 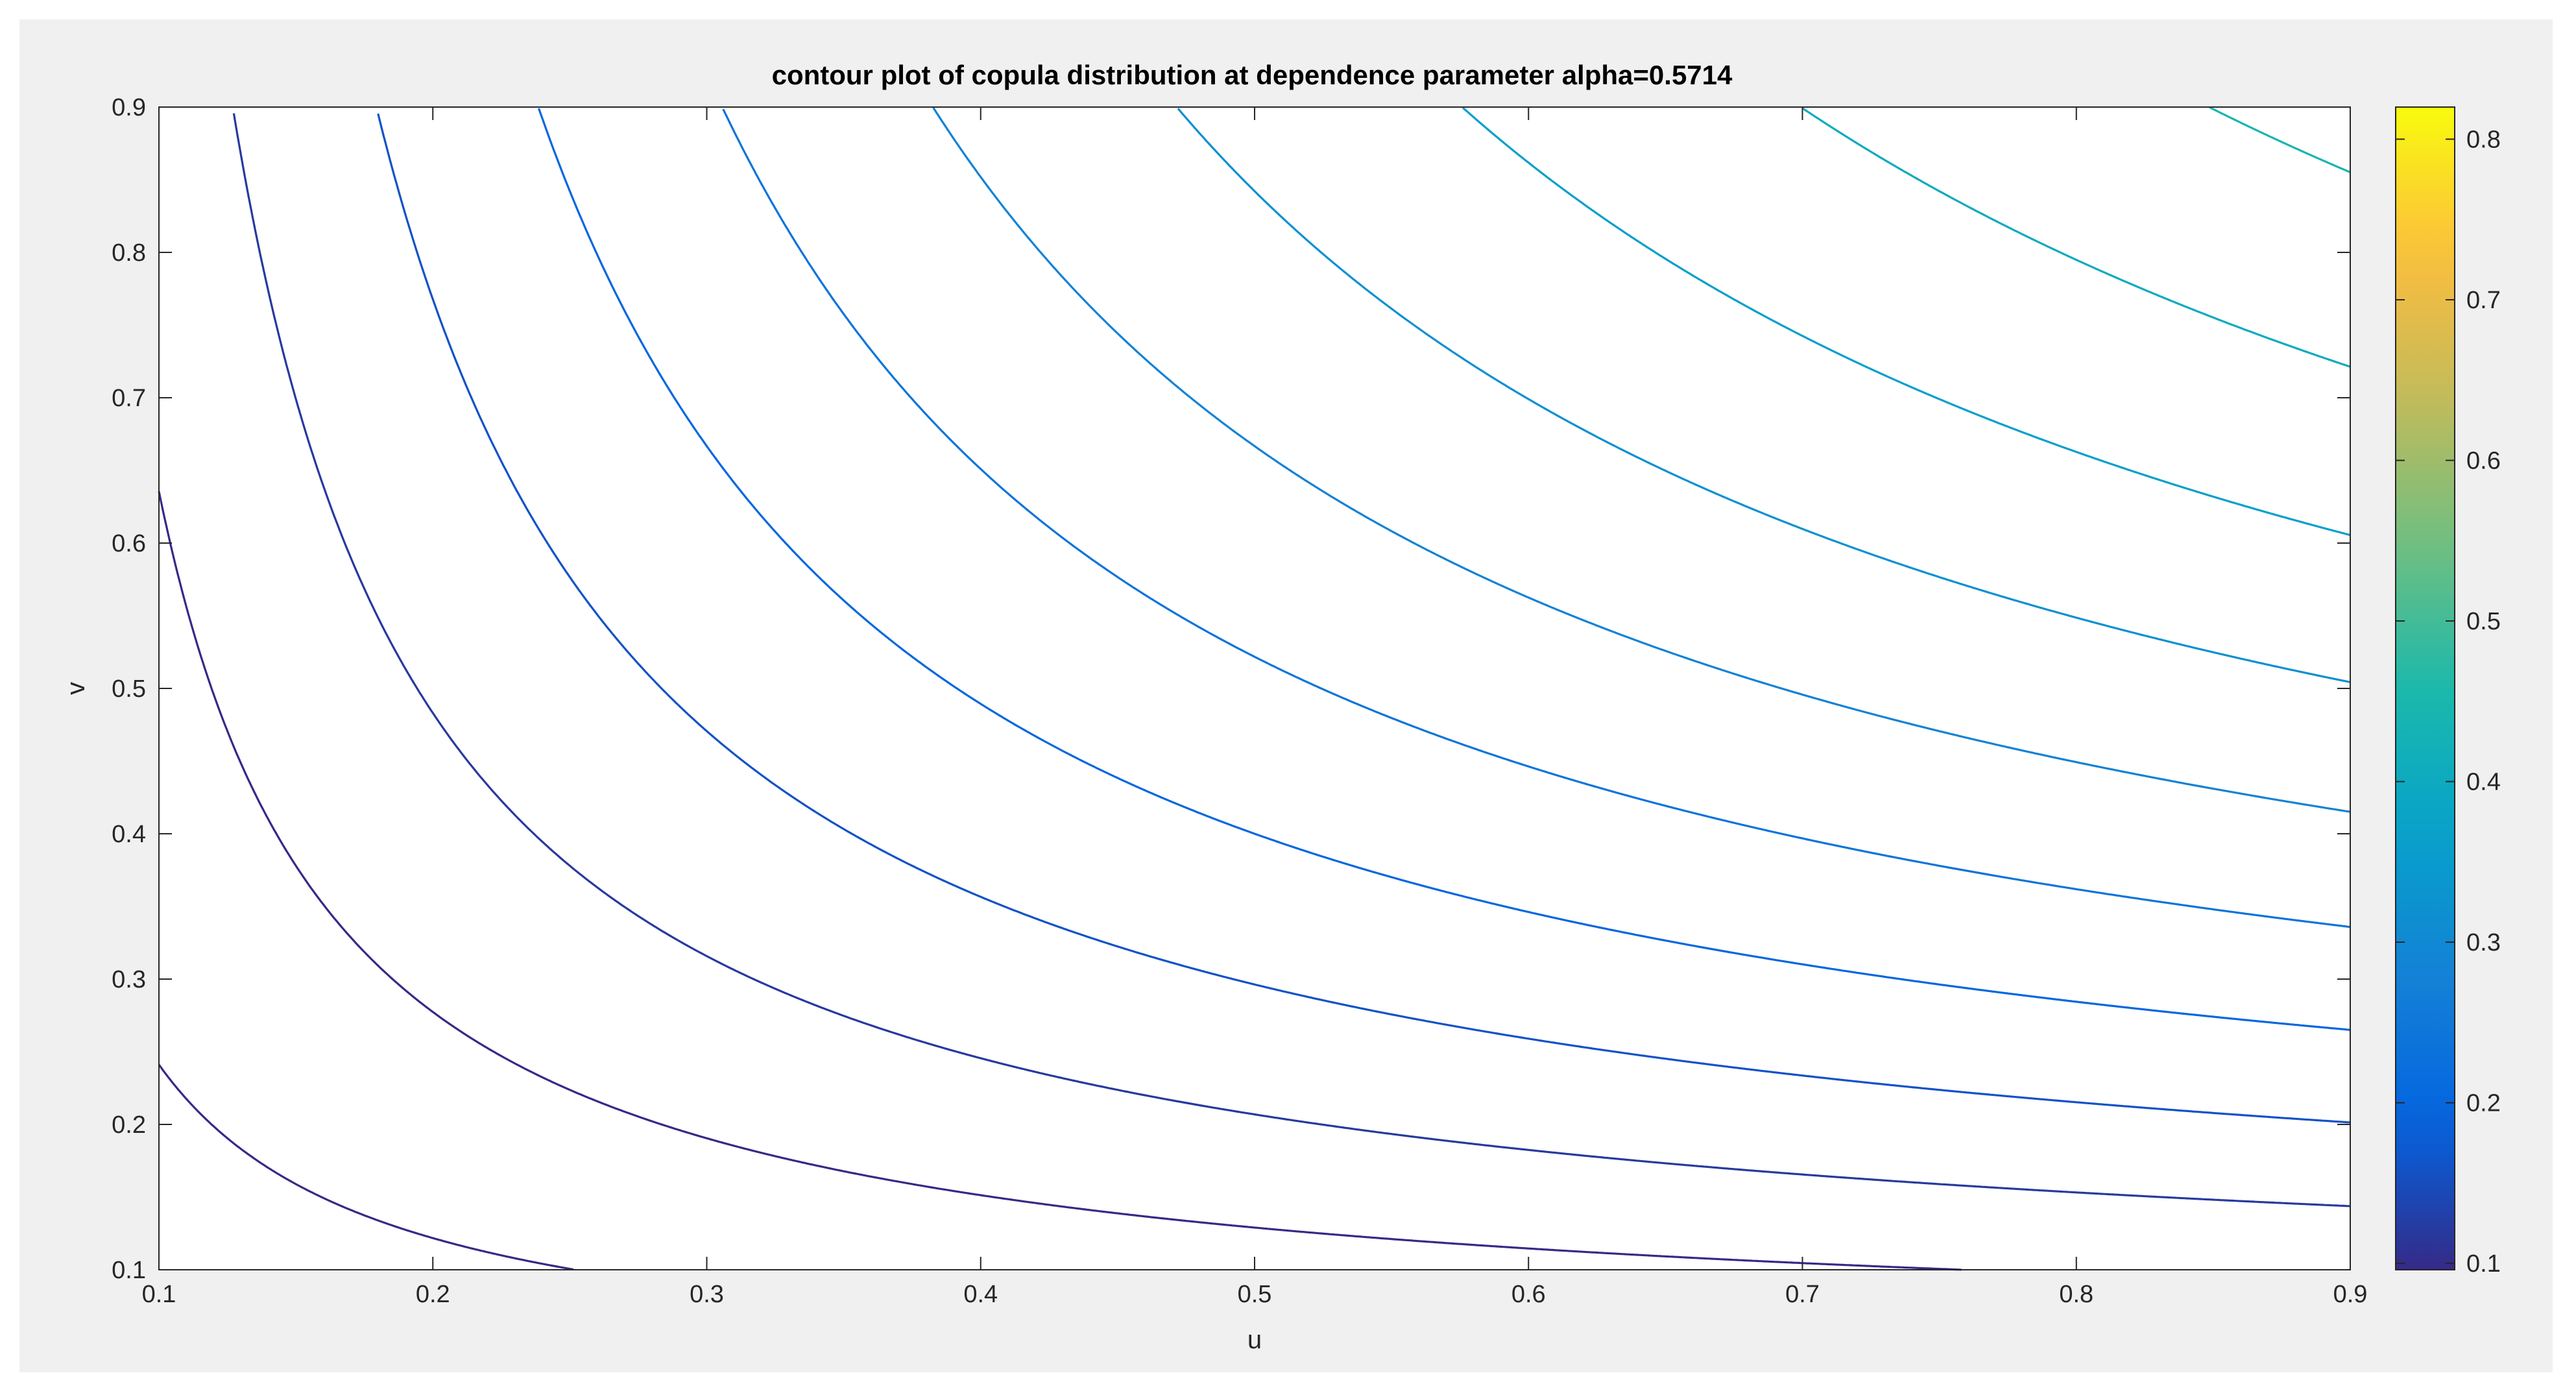 I want to click on x-tick-label: 0.2, so click(x=433, y=1294).